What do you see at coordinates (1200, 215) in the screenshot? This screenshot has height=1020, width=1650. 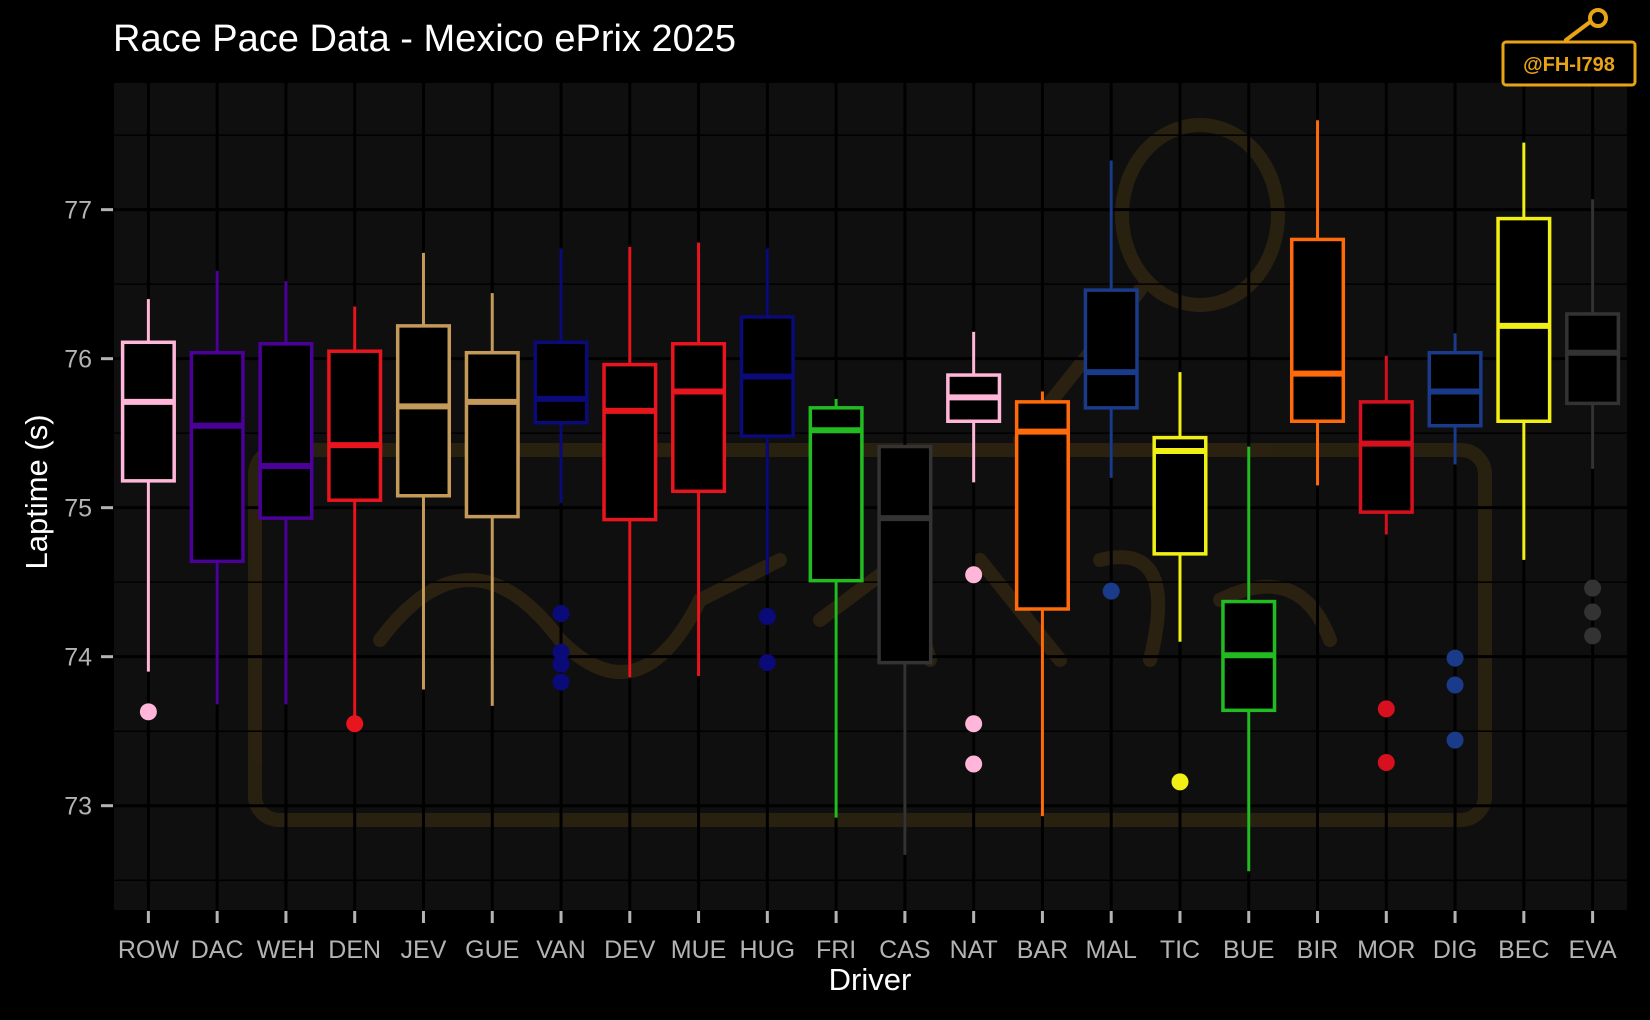 I see `watermark-ring` at bounding box center [1200, 215].